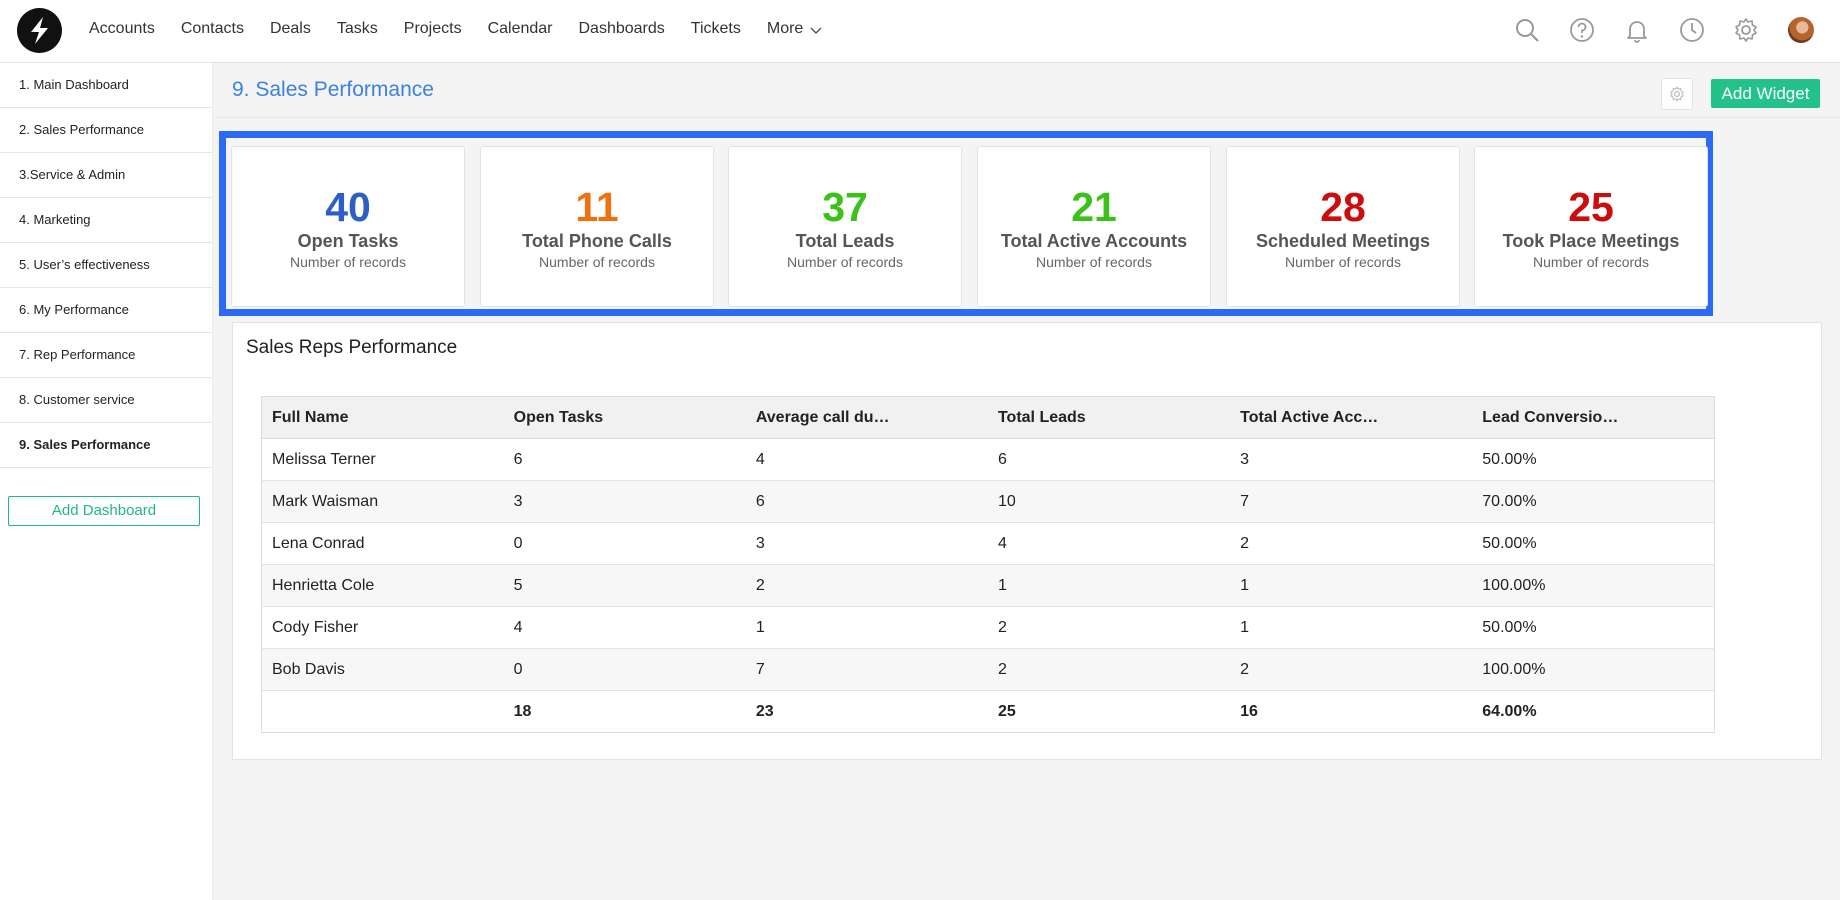 The width and height of the screenshot is (1840, 900). I want to click on kpi-value: 37, so click(845, 207).